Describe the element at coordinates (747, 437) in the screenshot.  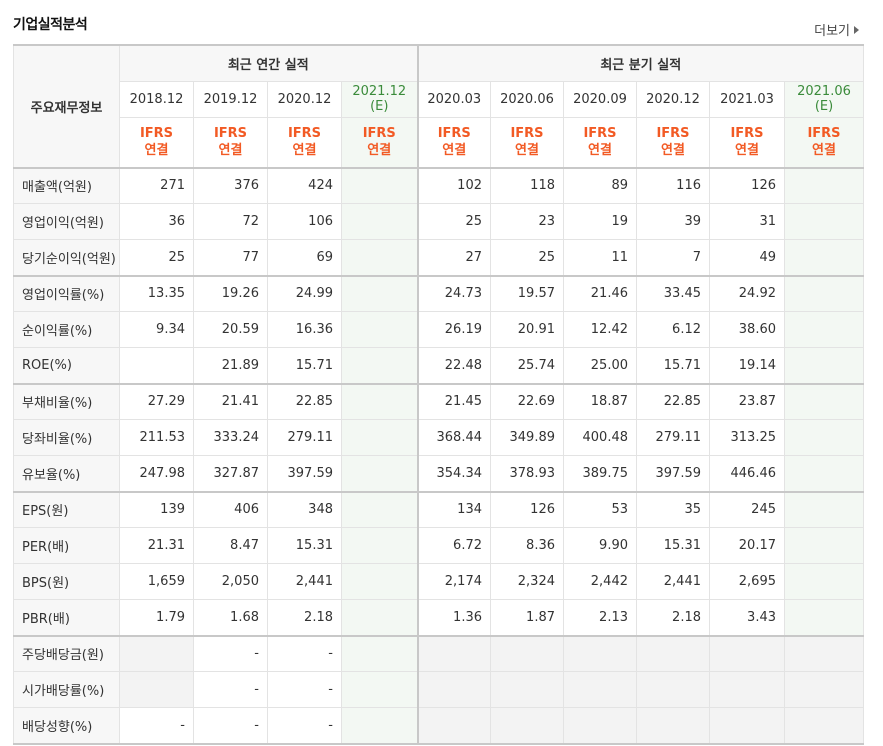
I see `value-cell: 313.25` at that location.